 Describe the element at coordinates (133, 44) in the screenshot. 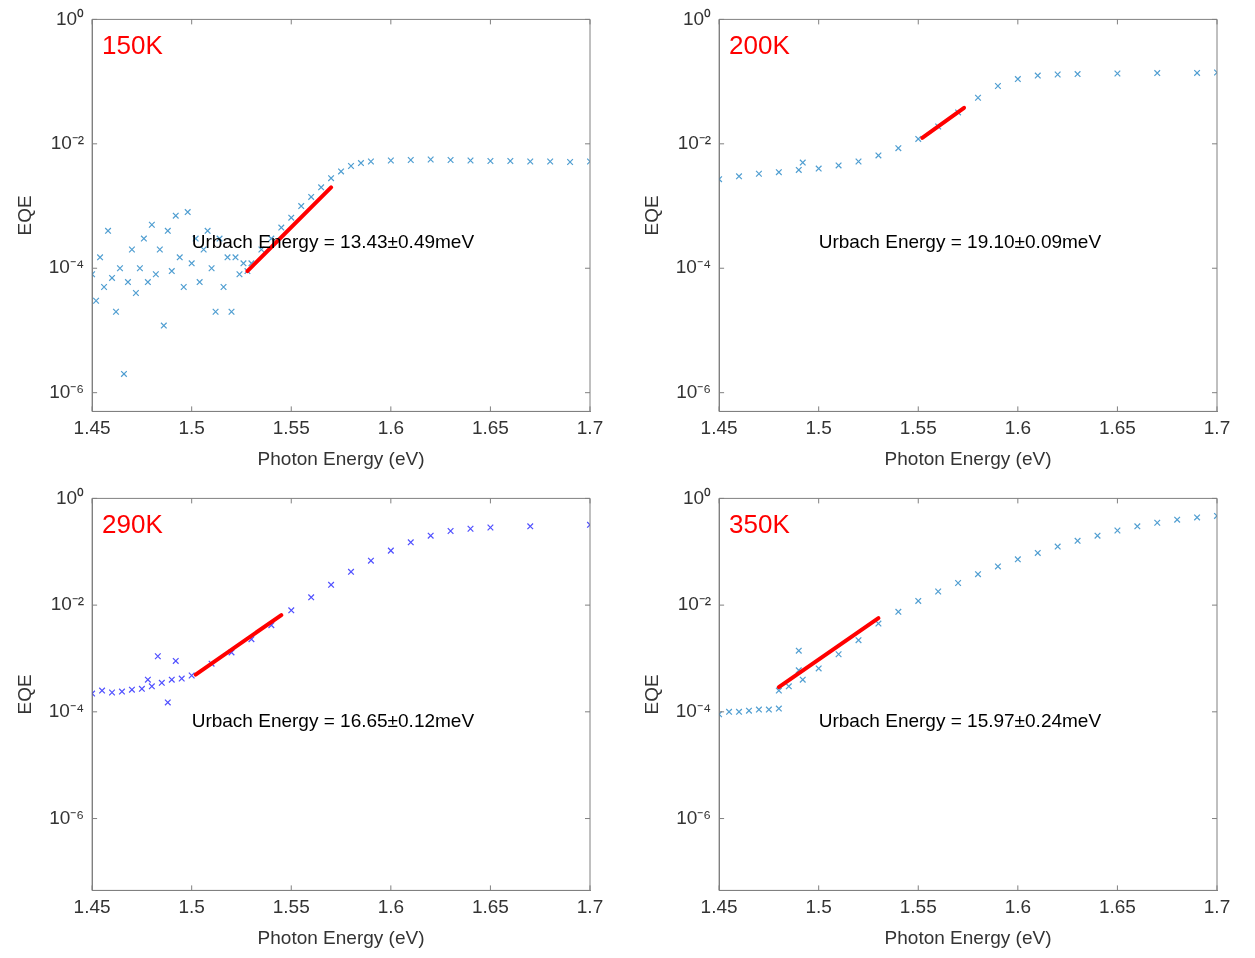

I see `chart-title: 150K` at that location.